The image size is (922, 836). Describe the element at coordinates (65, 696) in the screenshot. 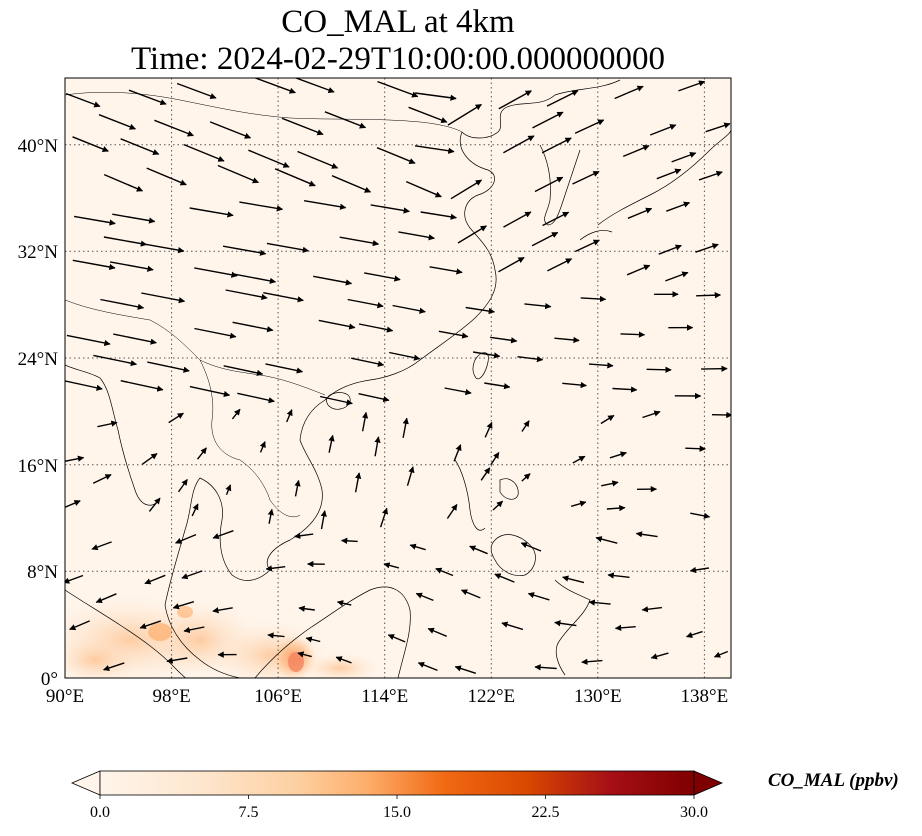

I see `x-tick-label: 90°E` at that location.